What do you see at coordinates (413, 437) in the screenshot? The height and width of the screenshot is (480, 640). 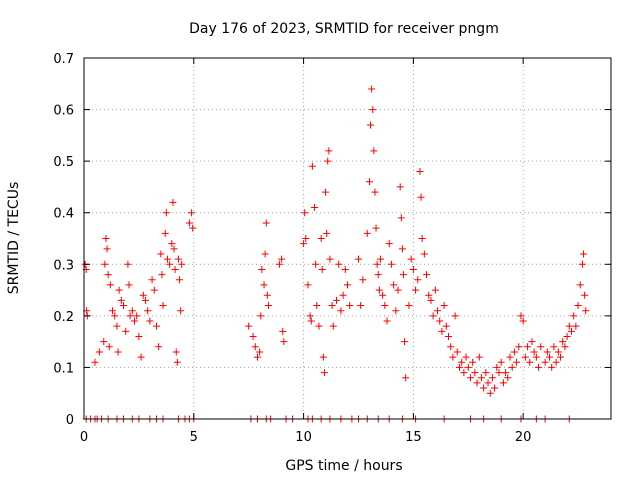 I see `x-tick-label: 15` at bounding box center [413, 437].